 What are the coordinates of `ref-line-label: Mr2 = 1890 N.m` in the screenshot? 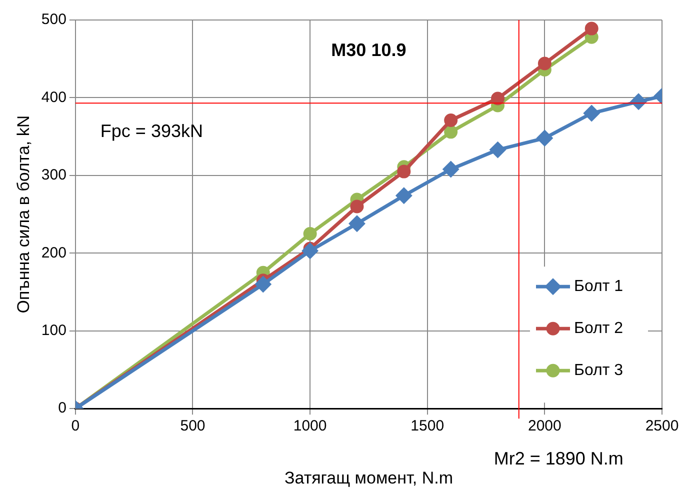 It's located at (559, 458).